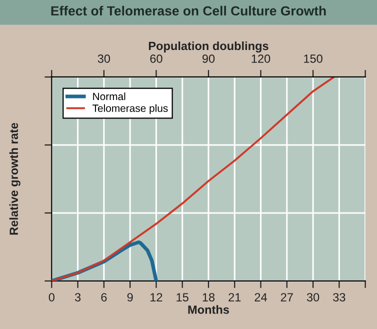 Image resolution: width=377 pixels, height=329 pixels. What do you see at coordinates (313, 58) in the screenshot?
I see `x2-tick-label: 150` at bounding box center [313, 58].